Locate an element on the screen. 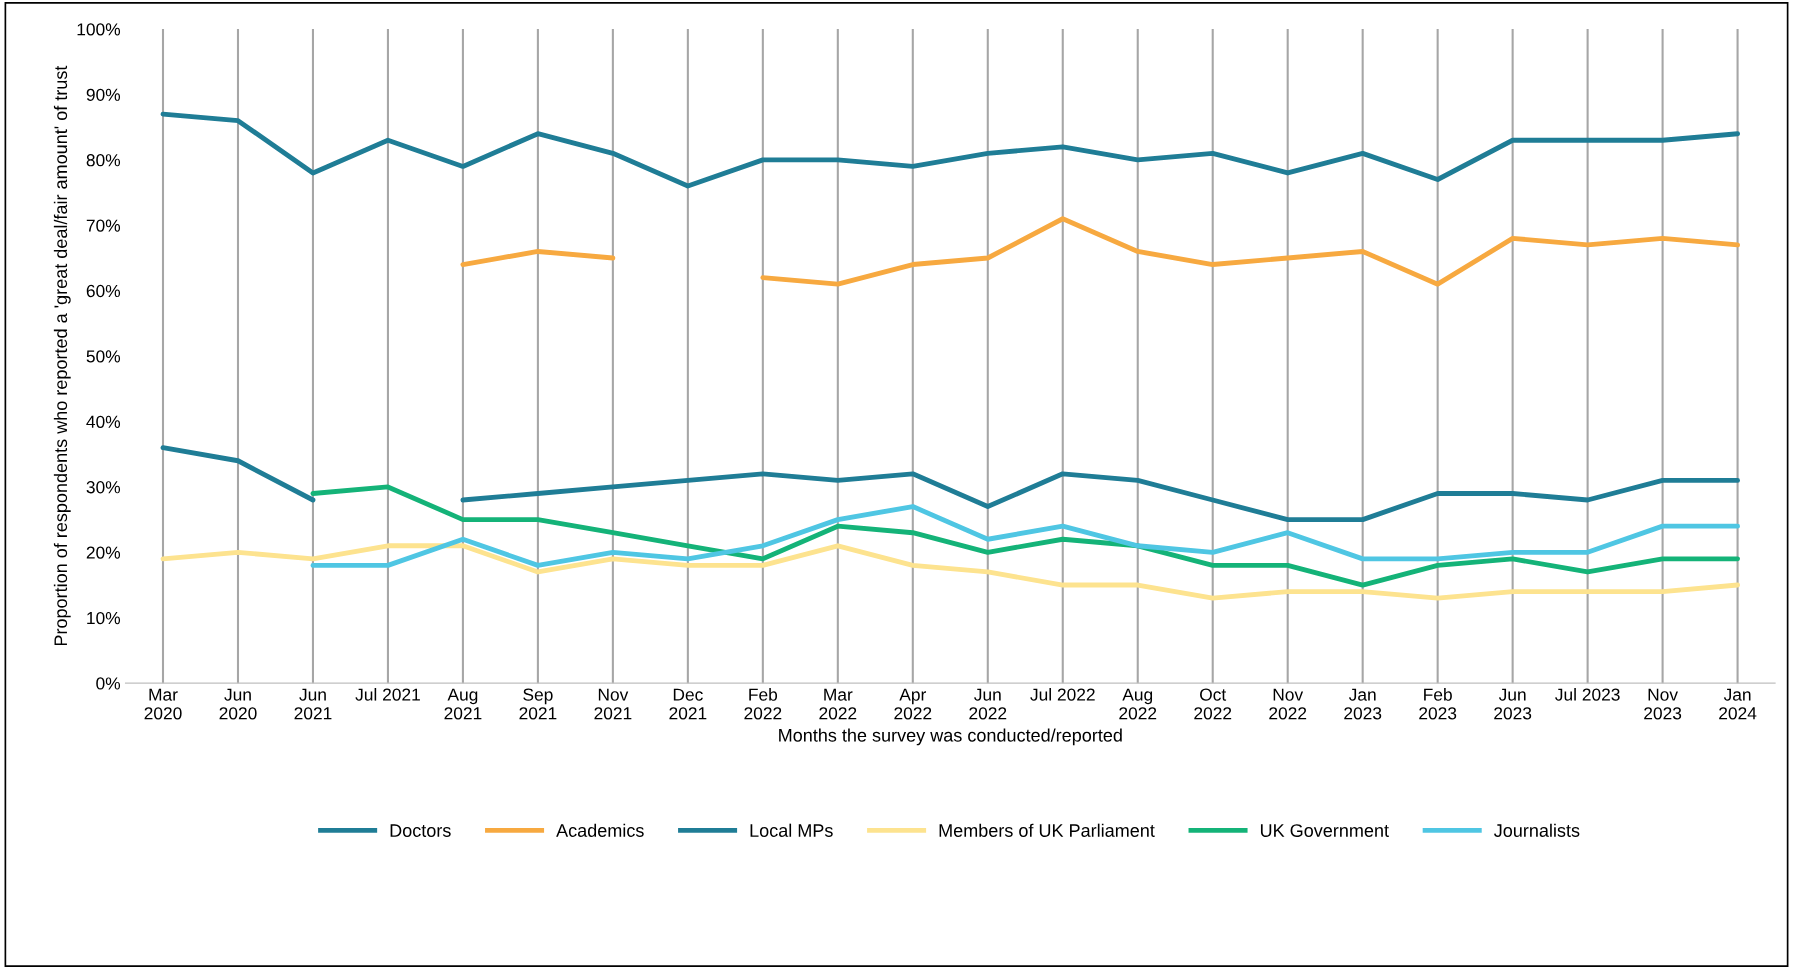  y-tick-label: 80% is located at coordinates (103, 160).